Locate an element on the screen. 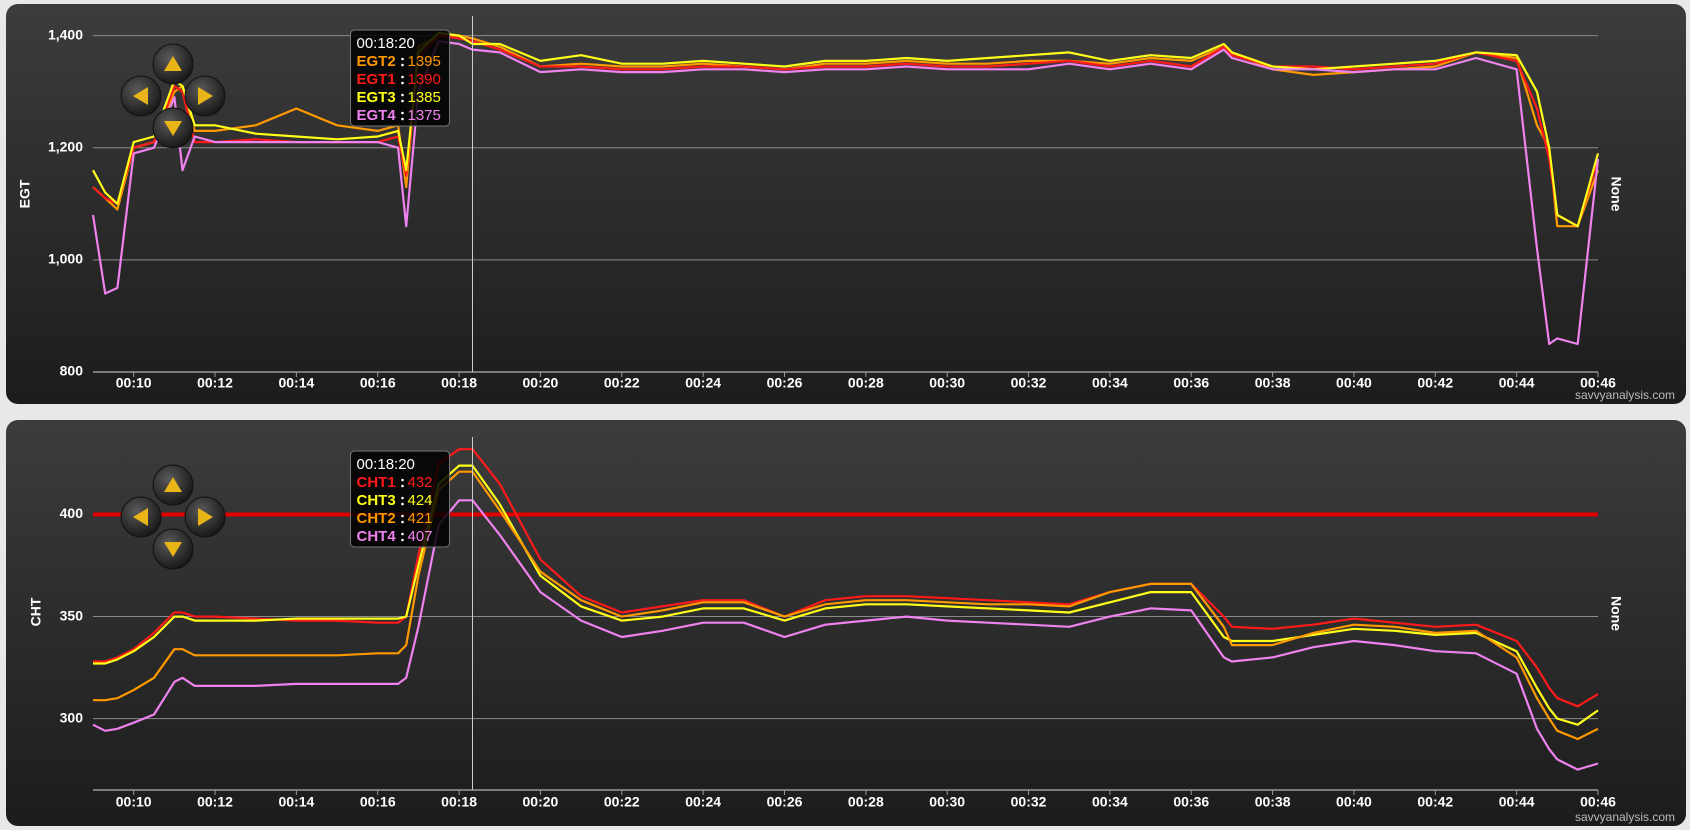 Image resolution: width=1690 pixels, height=830 pixels. tooltip-value: 1390 is located at coordinates (424, 79).